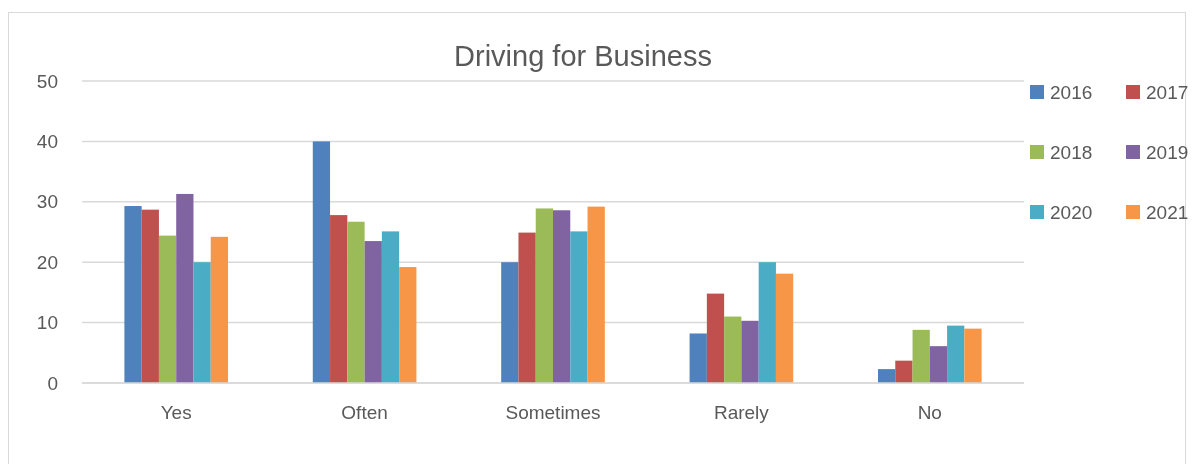  I want to click on y-tick-label: 40, so click(47, 142).